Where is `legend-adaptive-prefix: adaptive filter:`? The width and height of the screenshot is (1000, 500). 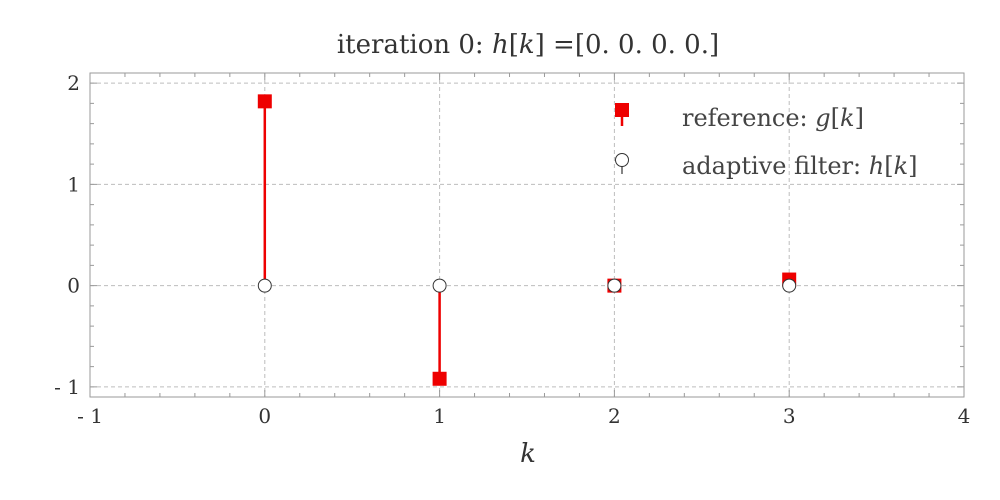
legend-adaptive-prefix: adaptive filter: is located at coordinates (775, 166).